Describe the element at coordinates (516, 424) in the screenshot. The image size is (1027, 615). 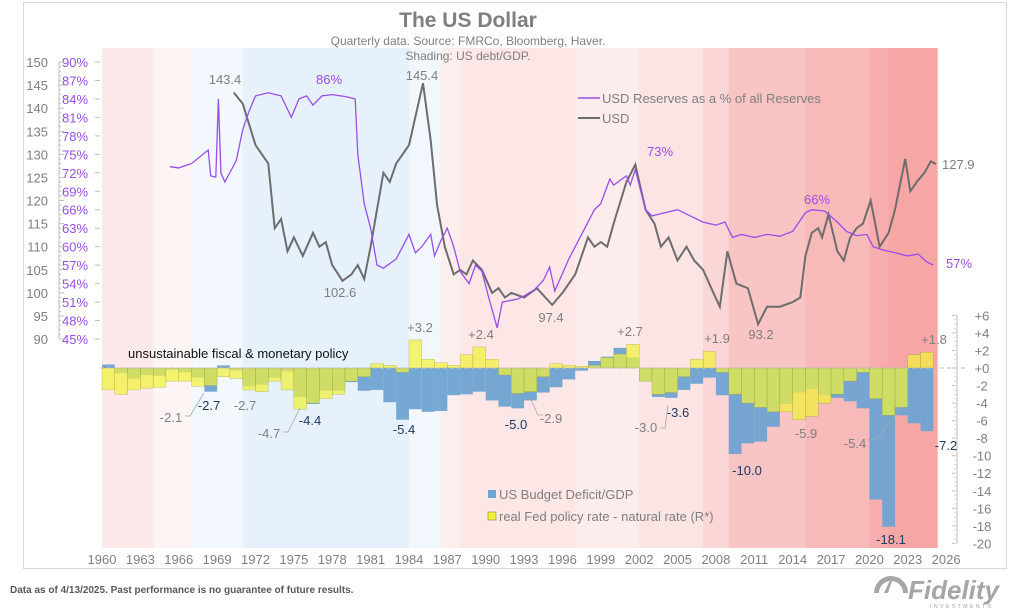
I see `annotation-label: -5.0` at that location.